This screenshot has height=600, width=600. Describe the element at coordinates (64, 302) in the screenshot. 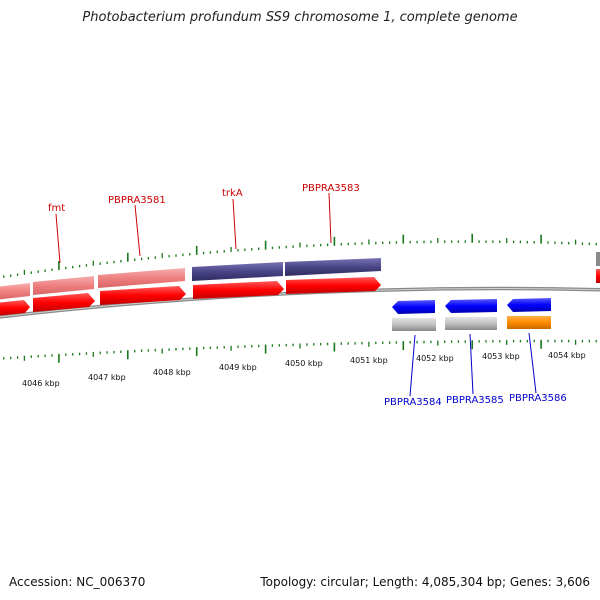

I see `gene-arrow-fmt` at that location.